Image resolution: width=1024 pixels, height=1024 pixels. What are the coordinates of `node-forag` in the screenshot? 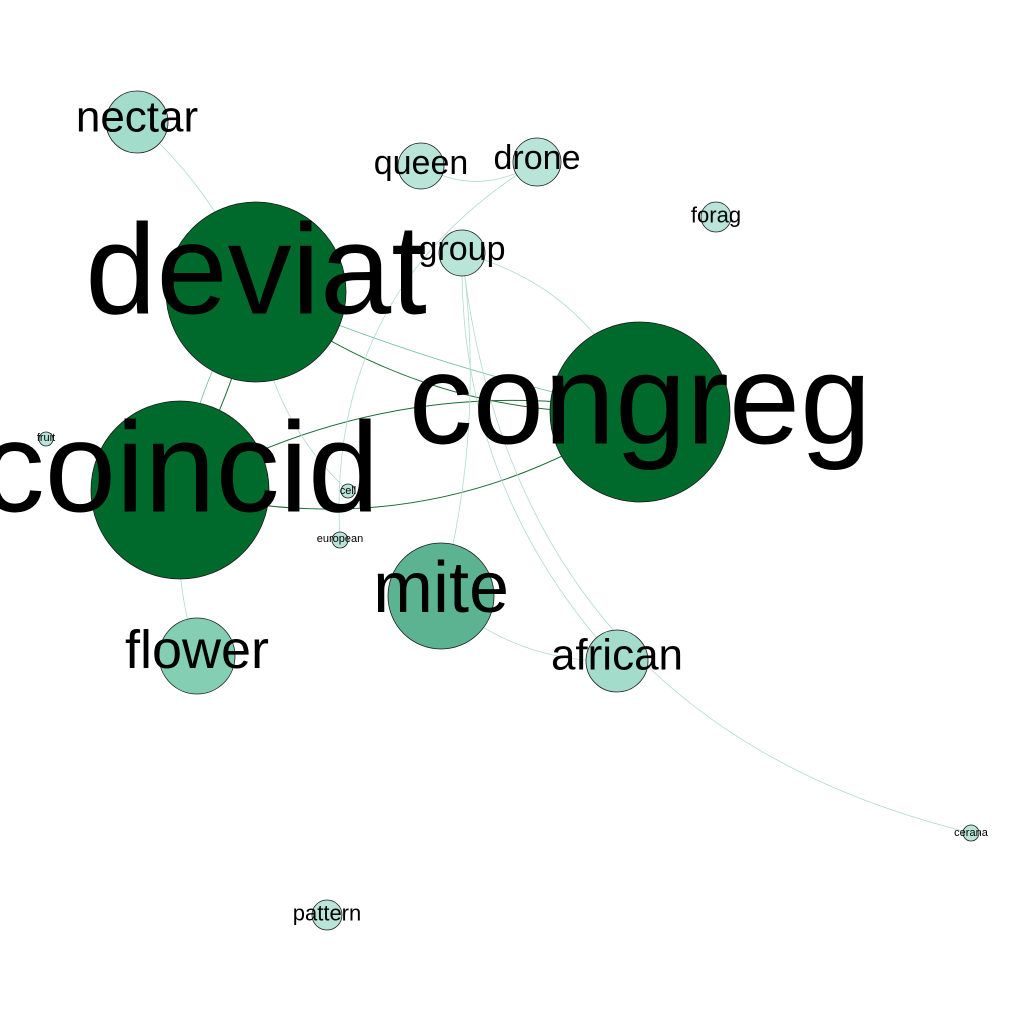 It's located at (716, 217).